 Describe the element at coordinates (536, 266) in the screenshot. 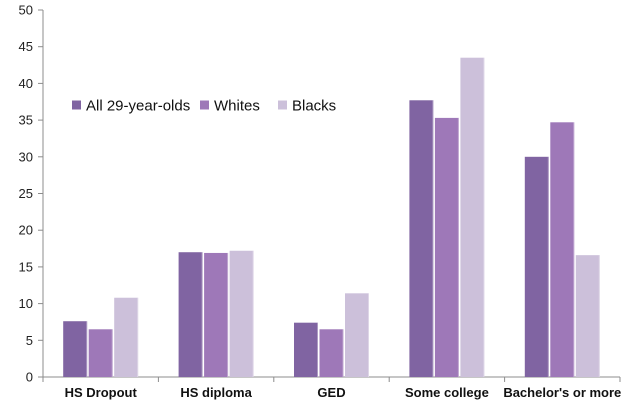

I see `bar-all-29-year-olds-bachelor-s-or-more` at that location.